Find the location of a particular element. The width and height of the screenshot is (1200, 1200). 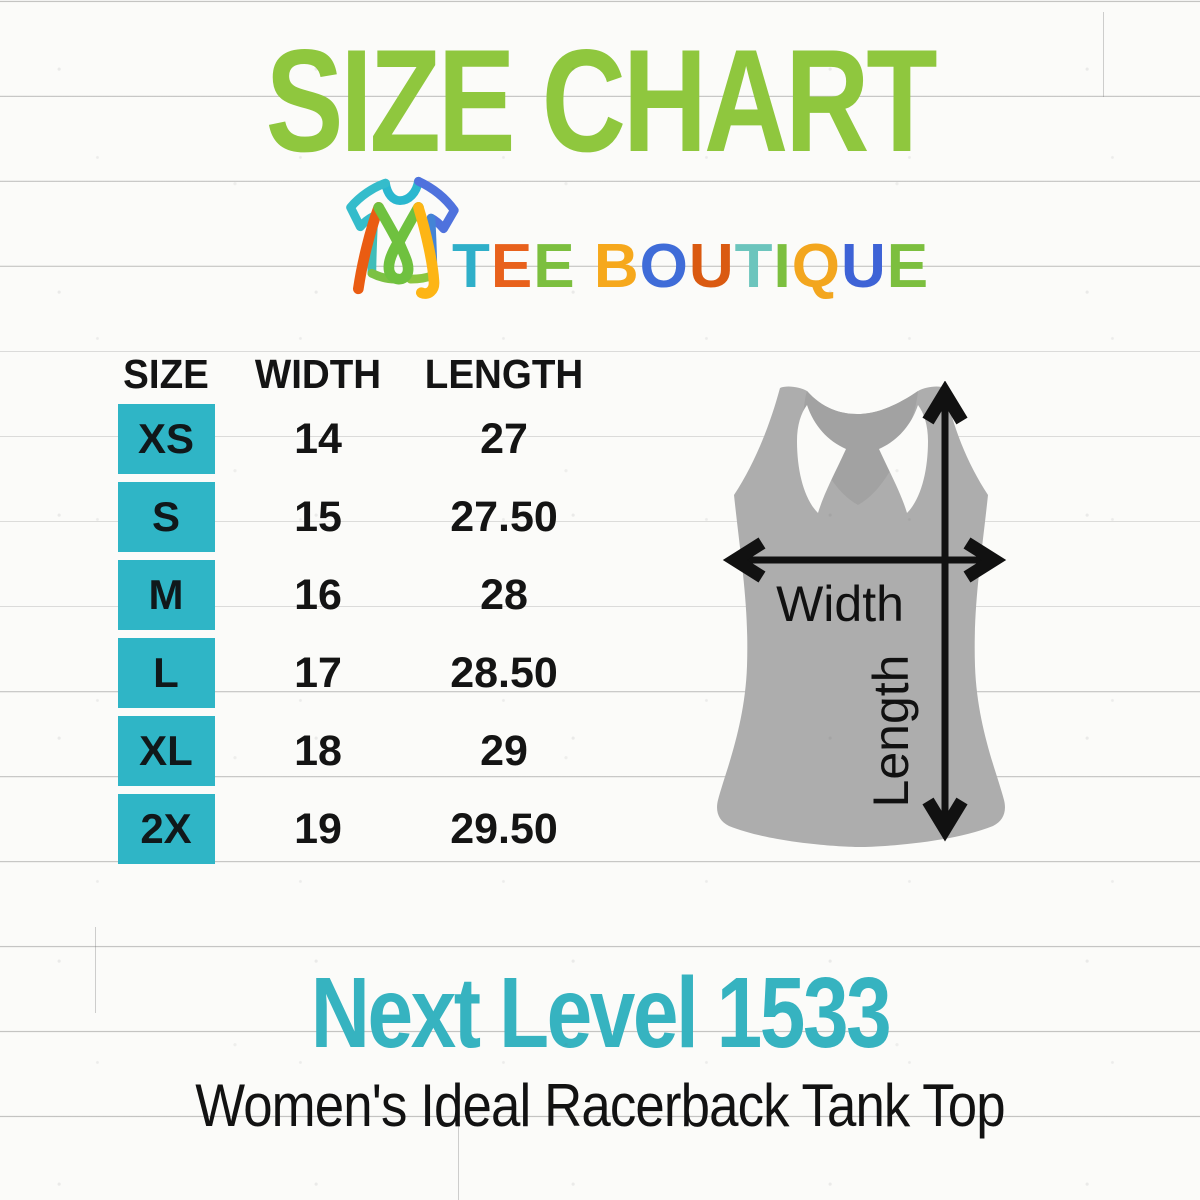

length-value: 28 is located at coordinates (504, 594).